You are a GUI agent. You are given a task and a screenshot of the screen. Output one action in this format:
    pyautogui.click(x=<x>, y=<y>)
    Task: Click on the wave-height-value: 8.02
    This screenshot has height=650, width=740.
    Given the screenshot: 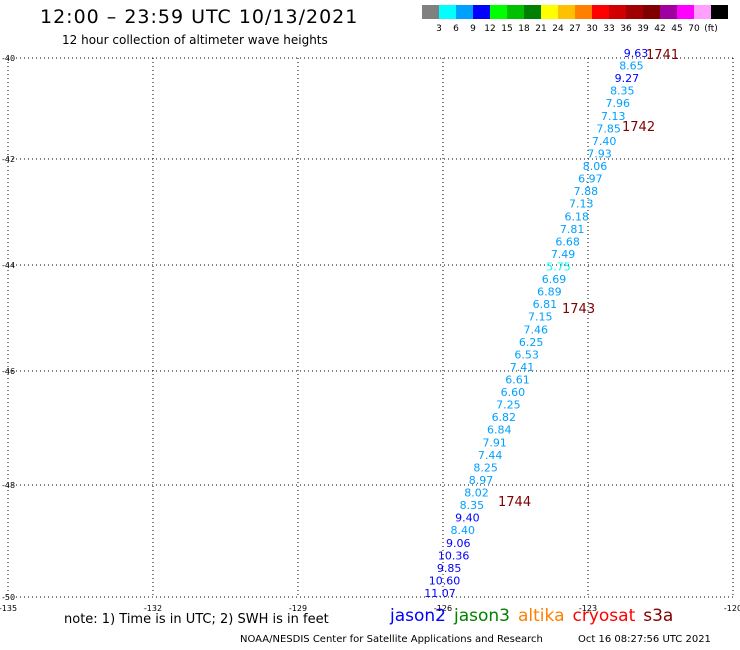 What is the action you would take?
    pyautogui.click(x=476, y=493)
    